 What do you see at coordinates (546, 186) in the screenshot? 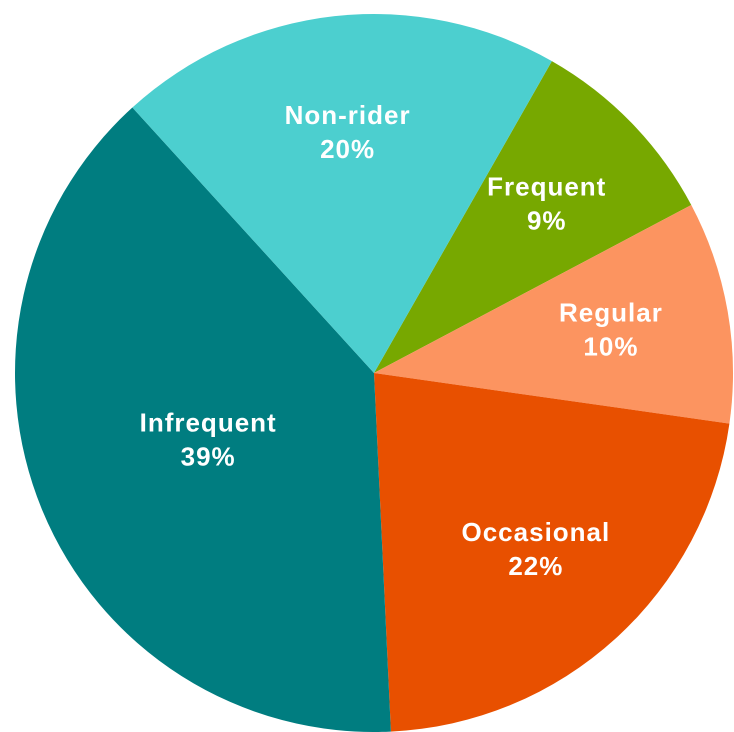
I see `slice-label: Frequent` at bounding box center [546, 186].